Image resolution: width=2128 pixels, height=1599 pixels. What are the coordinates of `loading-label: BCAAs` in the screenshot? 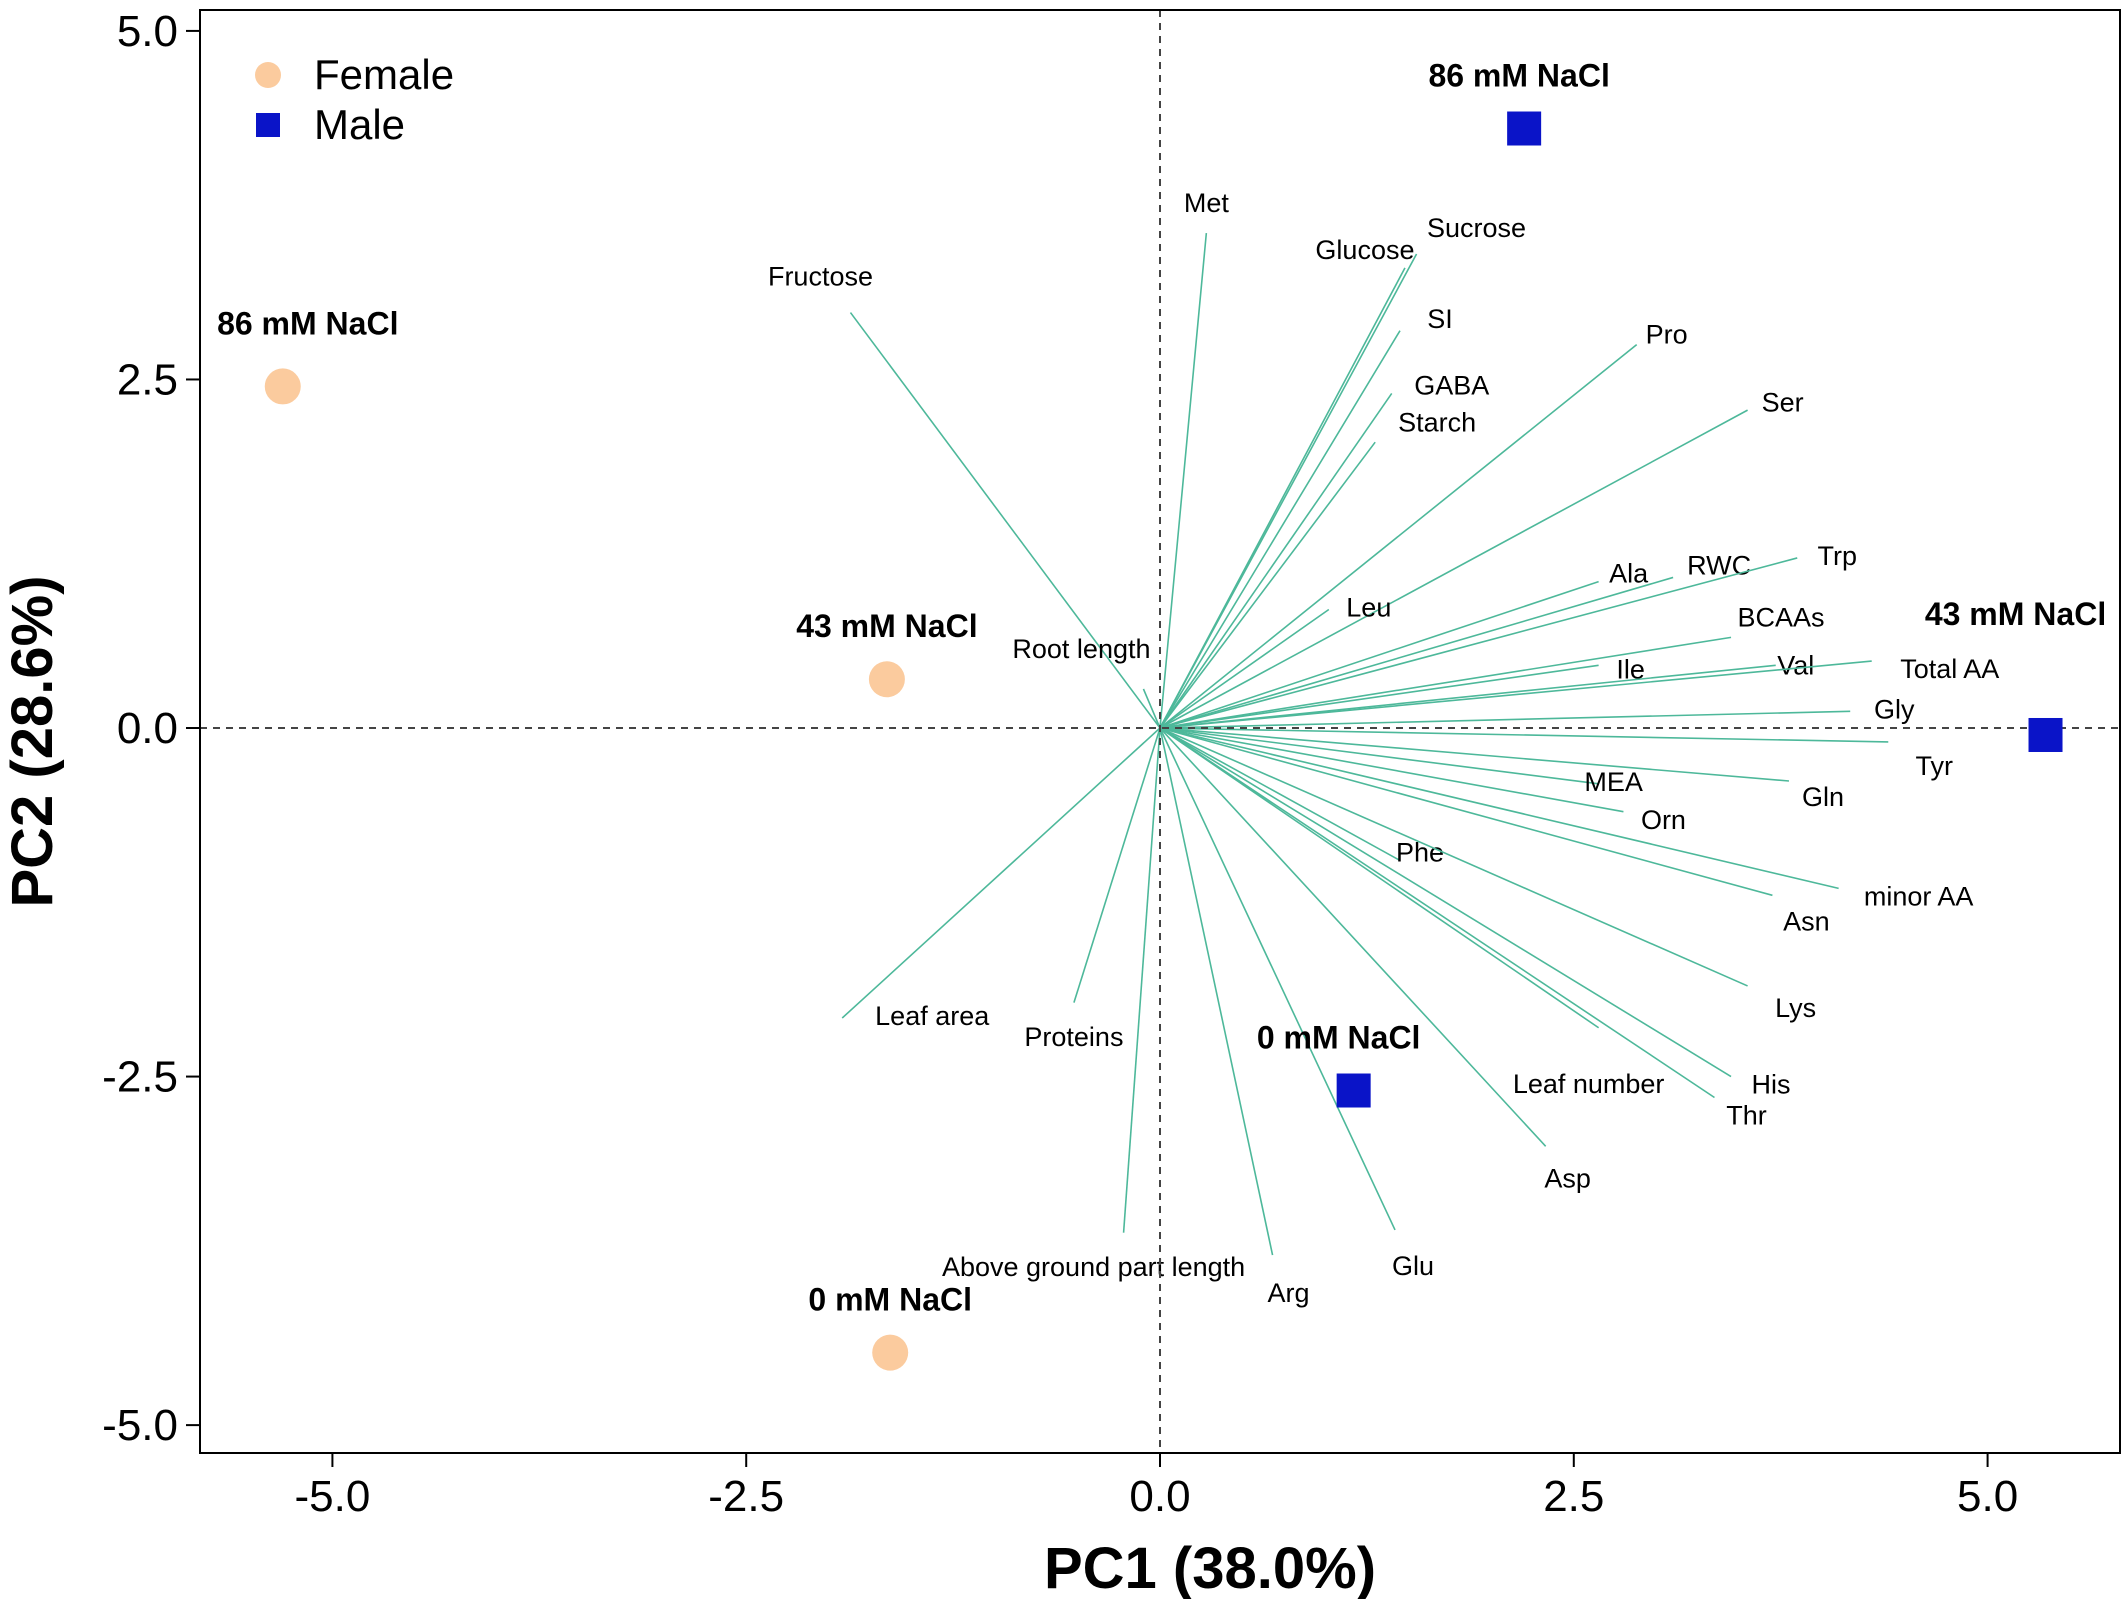 It's located at (1781, 618).